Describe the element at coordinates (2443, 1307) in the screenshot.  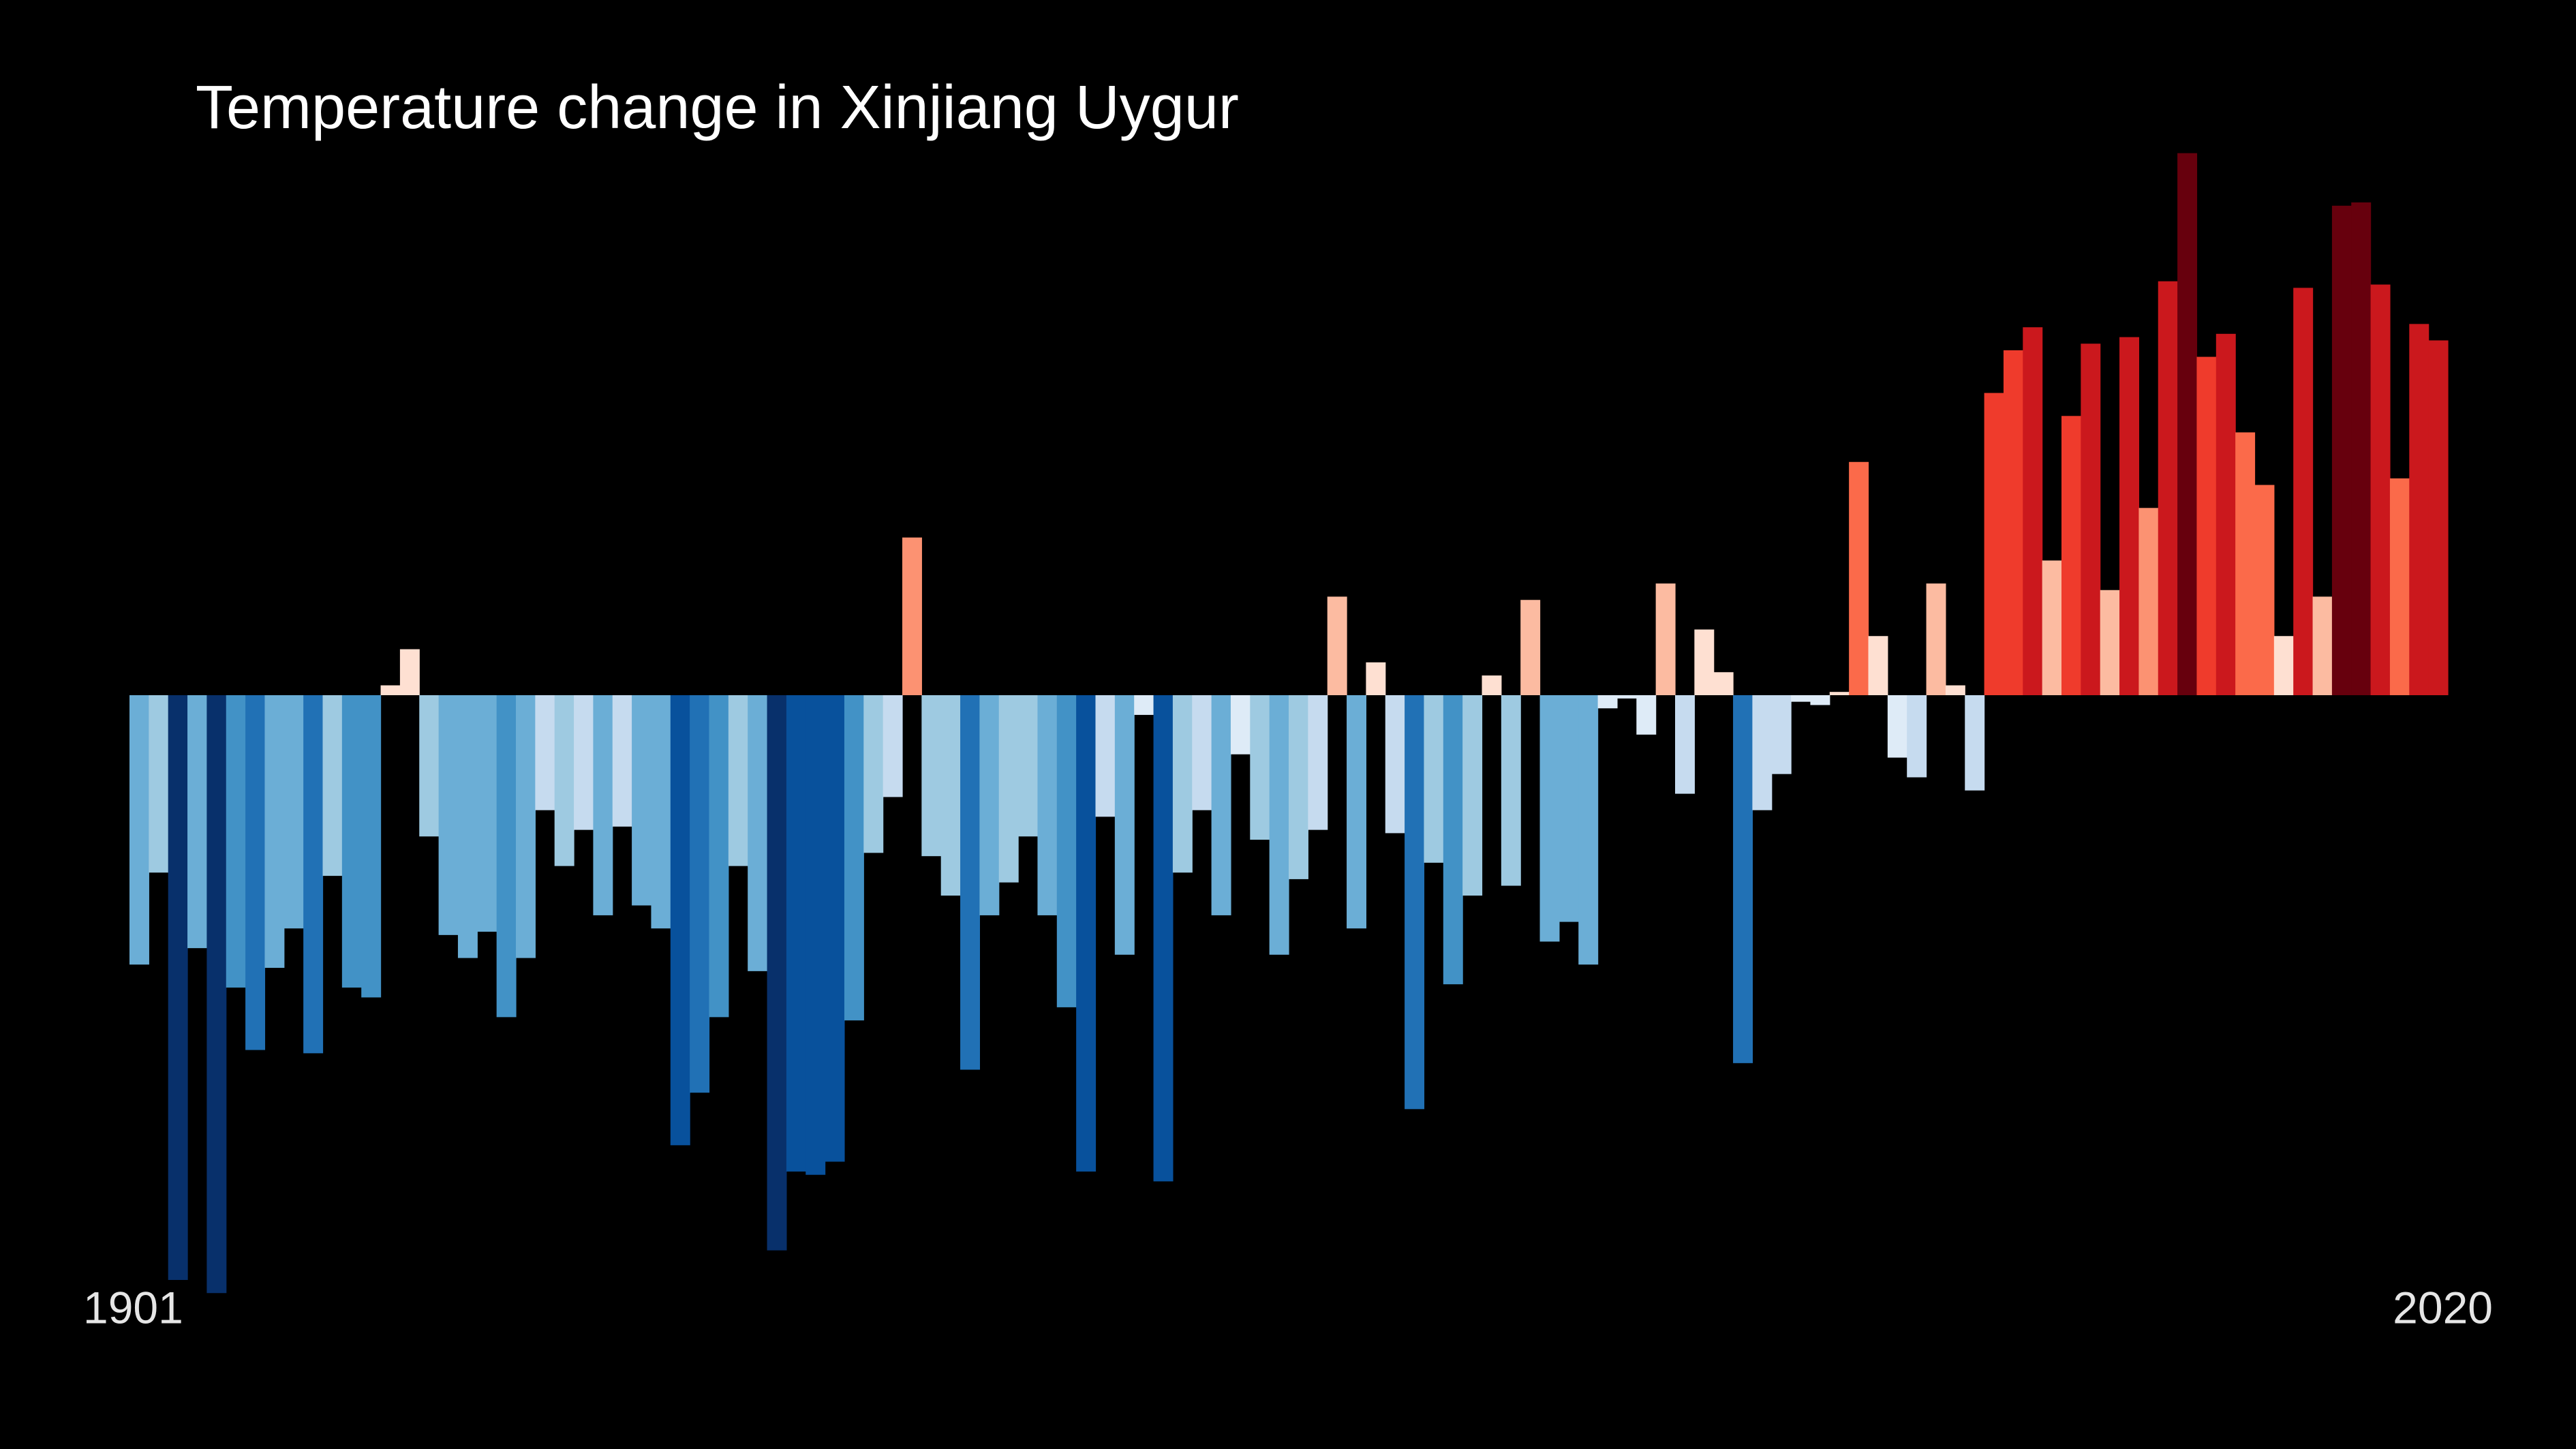
I see `year-label: 2020` at that location.